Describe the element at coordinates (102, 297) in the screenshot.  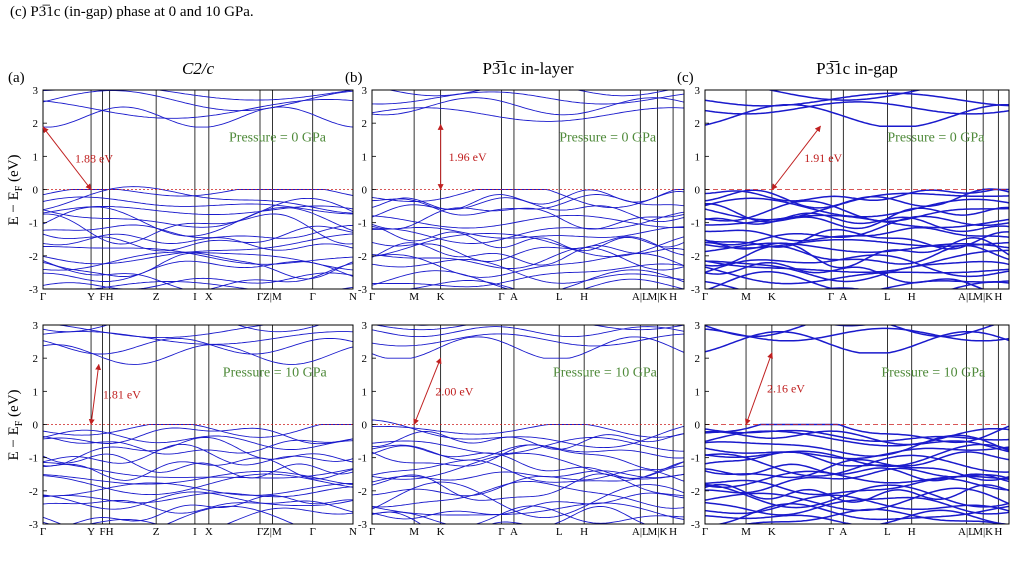
I see `kpoint-label: F` at that location.